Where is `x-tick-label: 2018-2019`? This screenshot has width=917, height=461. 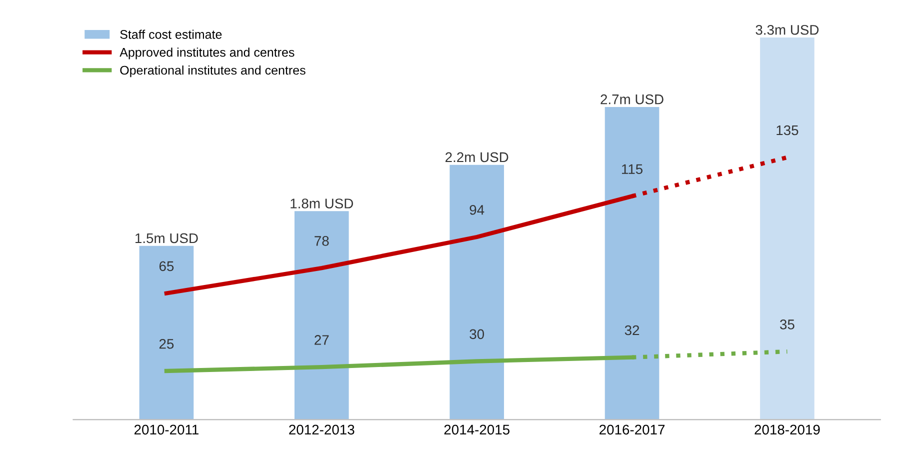 x-tick-label: 2018-2019 is located at coordinates (787, 429).